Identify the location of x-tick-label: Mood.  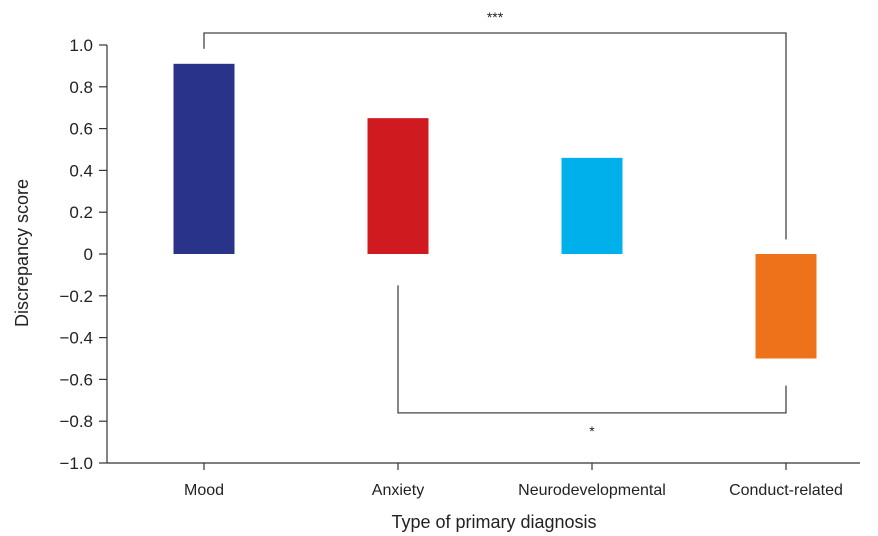
(204, 490).